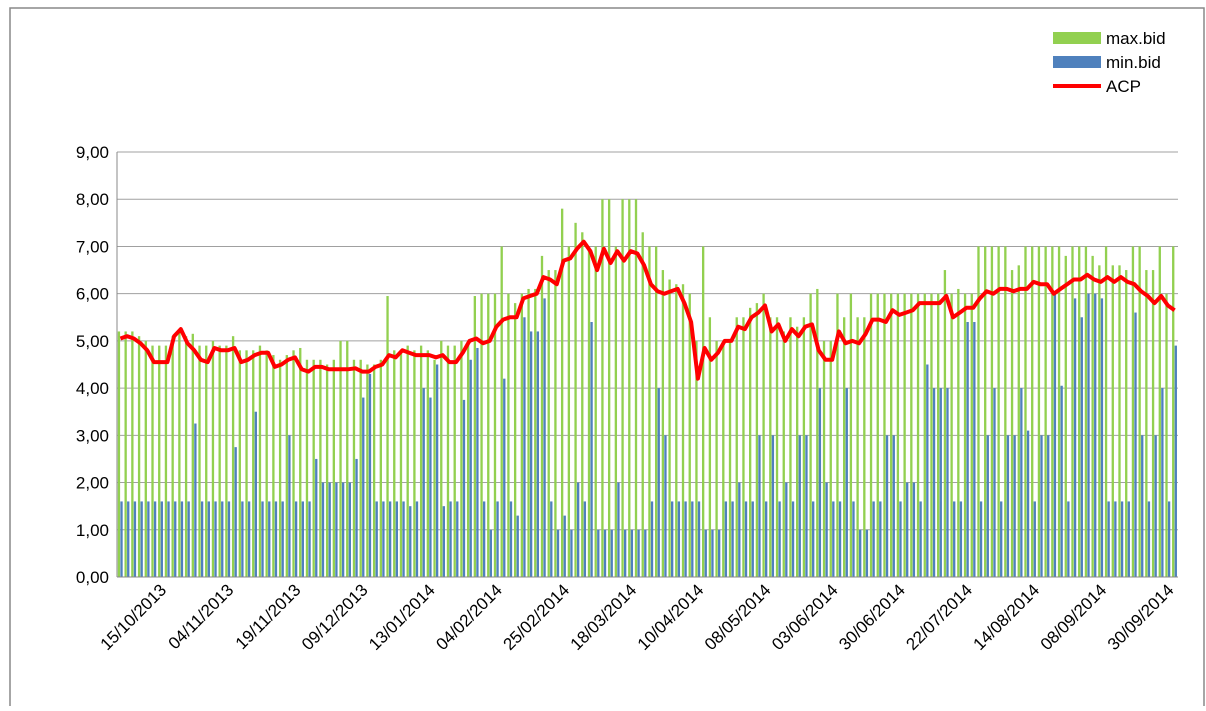 The image size is (1206, 711). I want to click on y-tick-label: 2,00, so click(92, 483).